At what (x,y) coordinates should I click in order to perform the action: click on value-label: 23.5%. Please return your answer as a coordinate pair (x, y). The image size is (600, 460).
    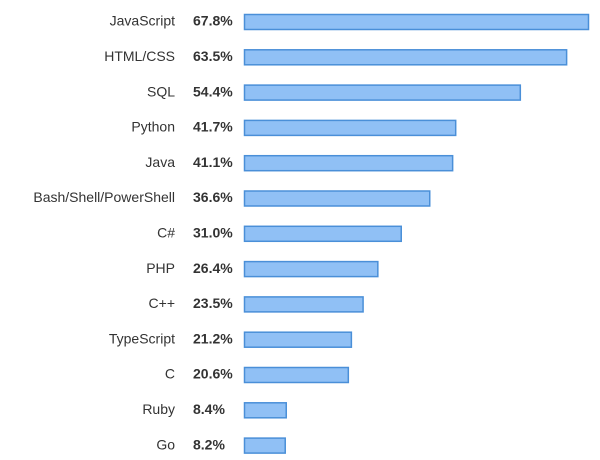
    Looking at the image, I should click on (213, 303).